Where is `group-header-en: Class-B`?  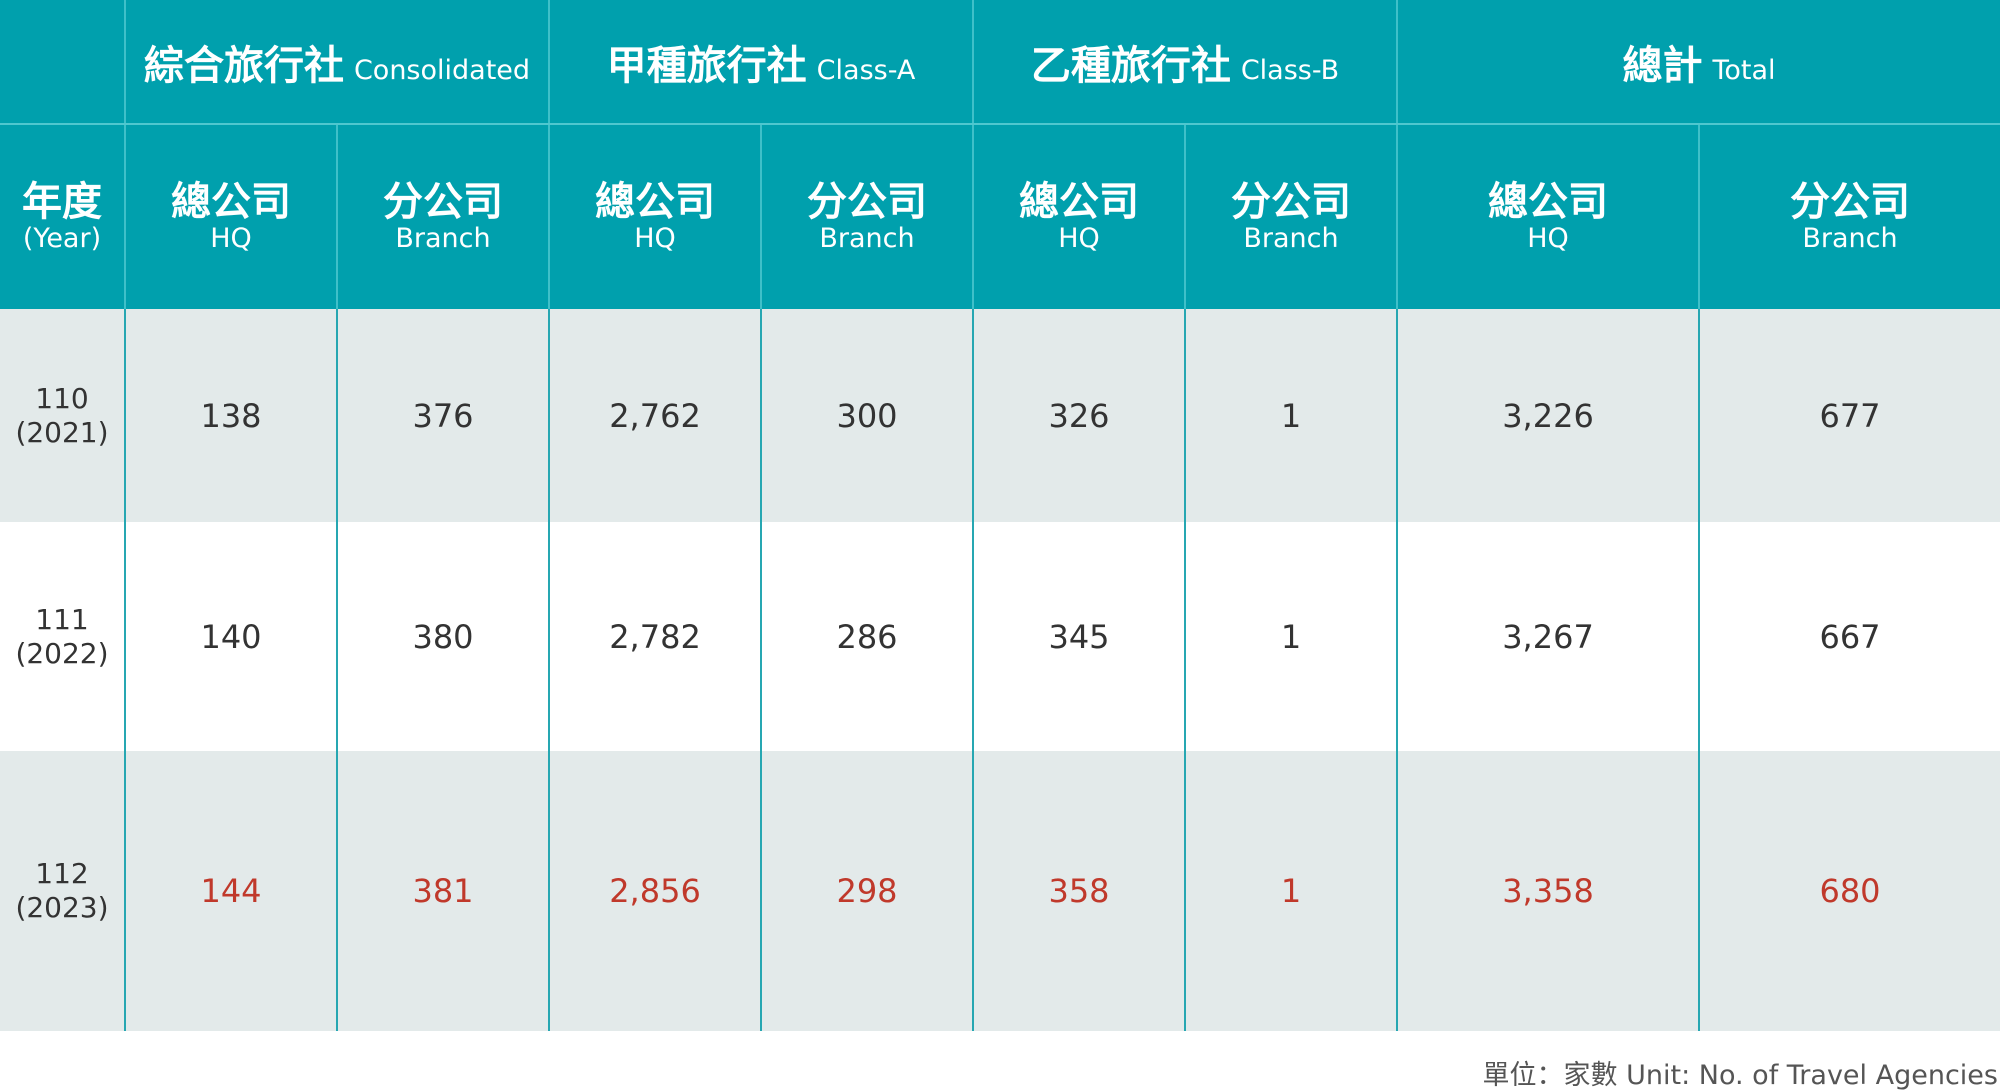
group-header-en: Class-B is located at coordinates (1290, 70).